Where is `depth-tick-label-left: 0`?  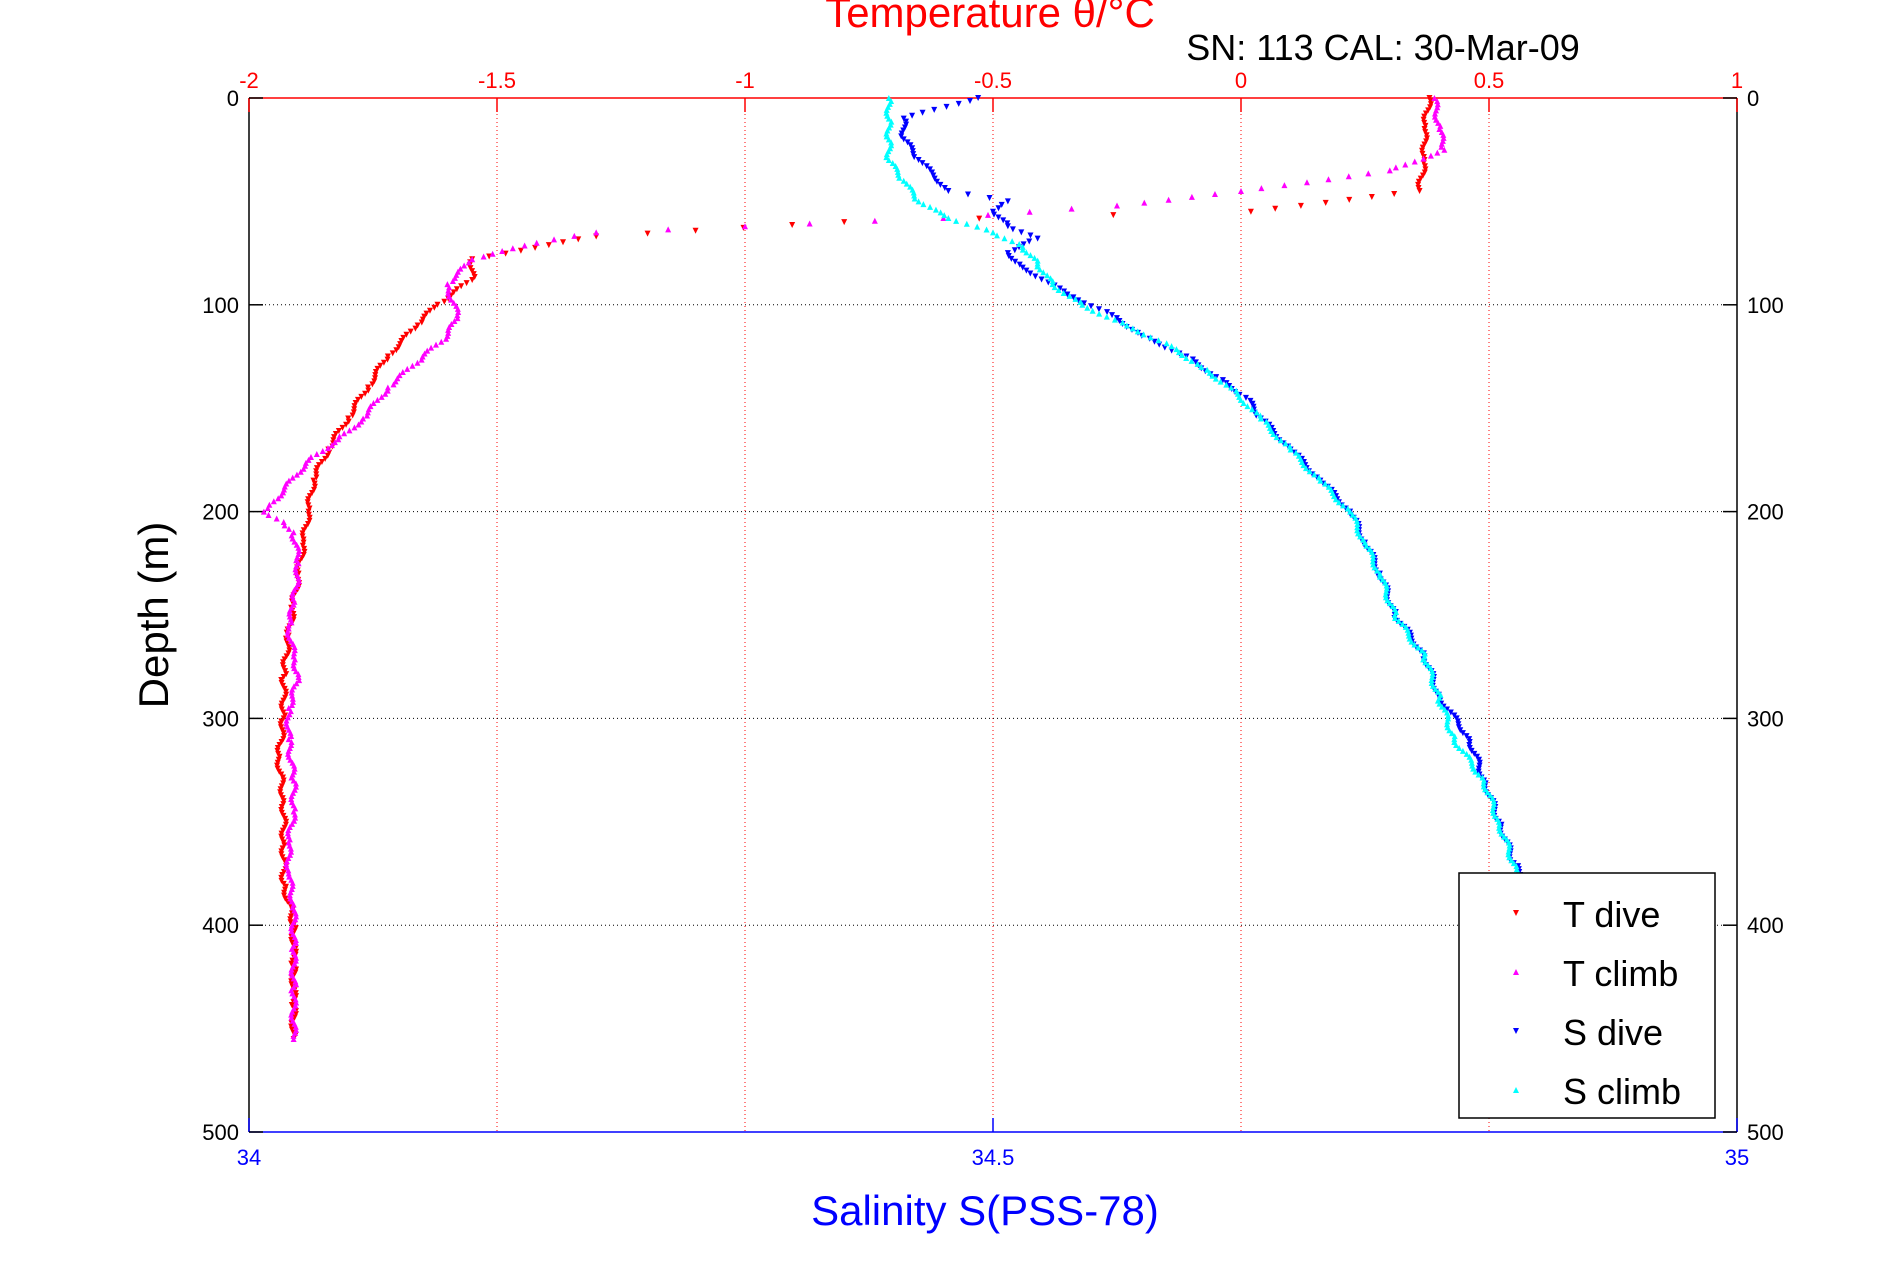
depth-tick-label-left: 0 is located at coordinates (233, 98).